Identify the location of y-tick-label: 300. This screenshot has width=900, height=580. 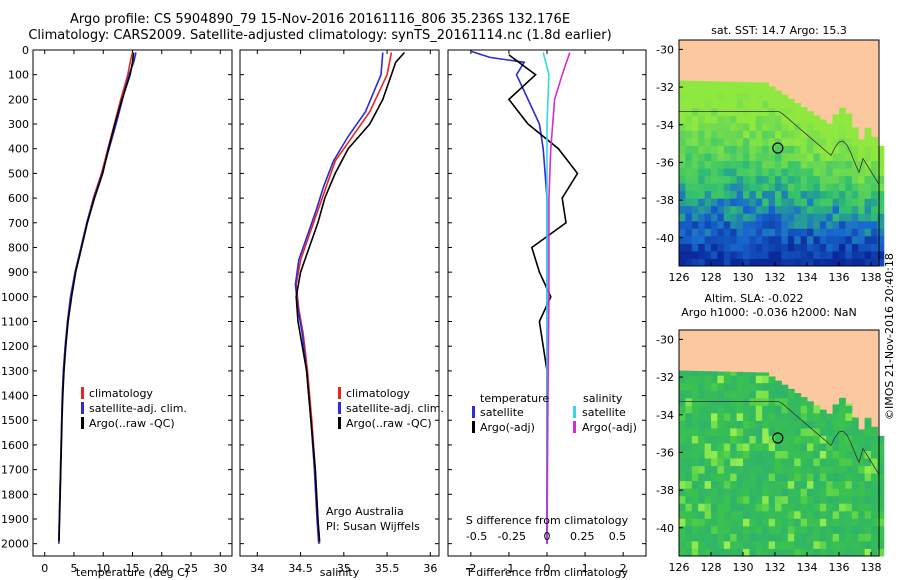
(18, 124).